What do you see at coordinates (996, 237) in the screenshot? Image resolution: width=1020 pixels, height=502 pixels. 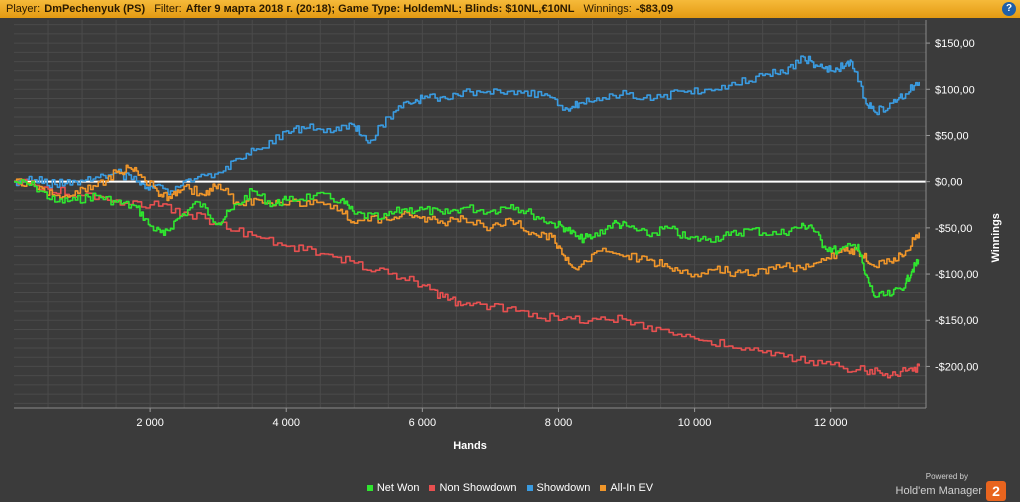 I see `y-axis-label: Winnings` at bounding box center [996, 237].